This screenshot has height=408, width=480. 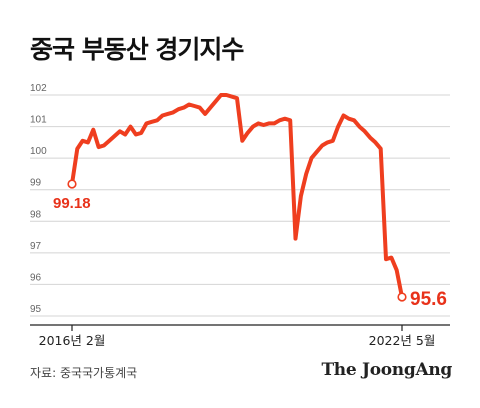 What do you see at coordinates (36, 183) in the screenshot?
I see `y-tick-label: 99` at bounding box center [36, 183].